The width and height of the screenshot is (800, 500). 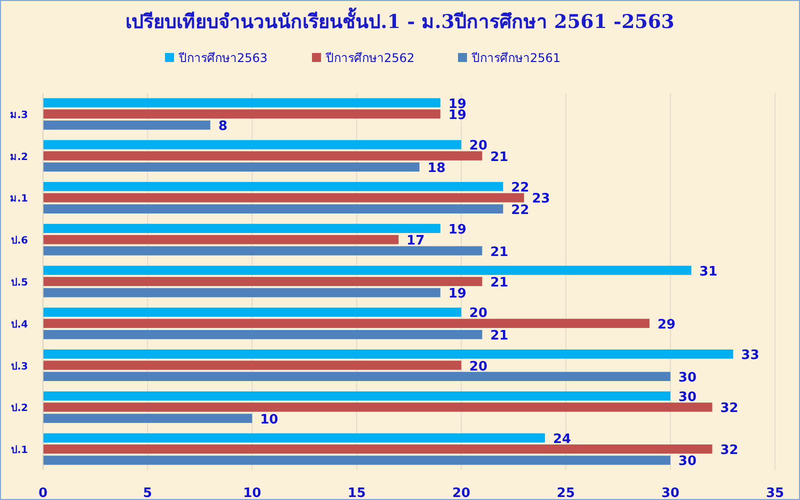 What do you see at coordinates (19, 157) in the screenshot?
I see `y-tick-label: ม.2` at bounding box center [19, 157].